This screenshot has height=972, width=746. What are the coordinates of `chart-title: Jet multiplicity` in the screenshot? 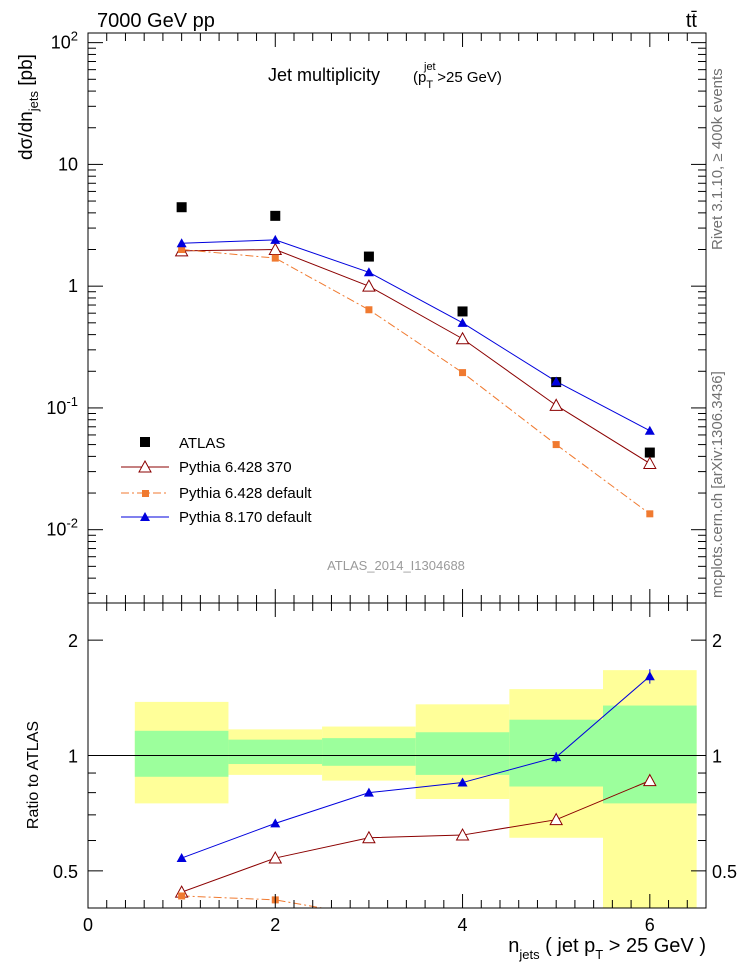 It's located at (324, 75).